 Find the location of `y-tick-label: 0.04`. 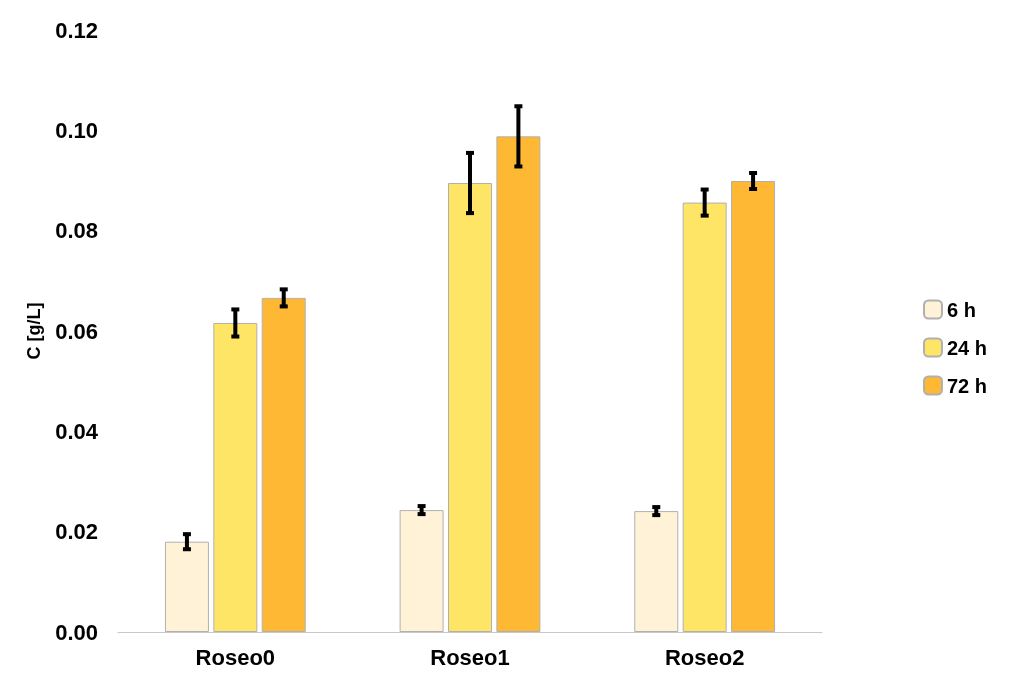

y-tick-label: 0.04 is located at coordinates (77, 431).